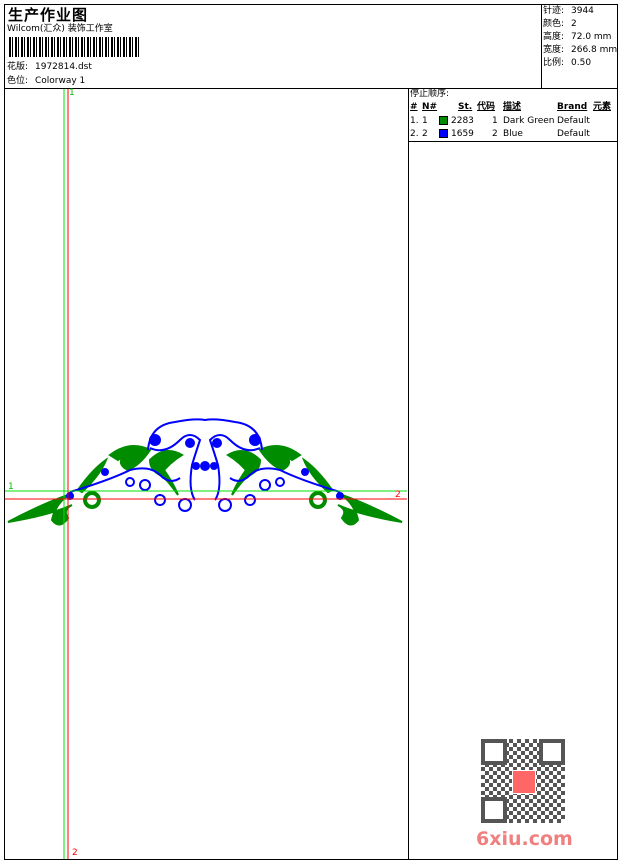 The height and width of the screenshot is (860, 620). I want to click on company-name: Wilcom(汇众) 装饰工作室, so click(60, 29).